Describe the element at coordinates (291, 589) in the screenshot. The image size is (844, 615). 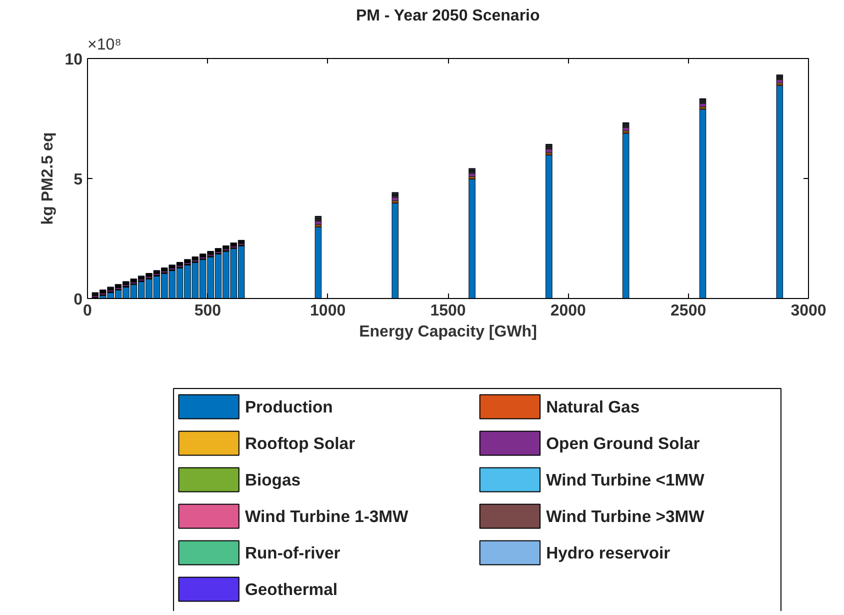
I see `legend-label: Geothermal` at that location.